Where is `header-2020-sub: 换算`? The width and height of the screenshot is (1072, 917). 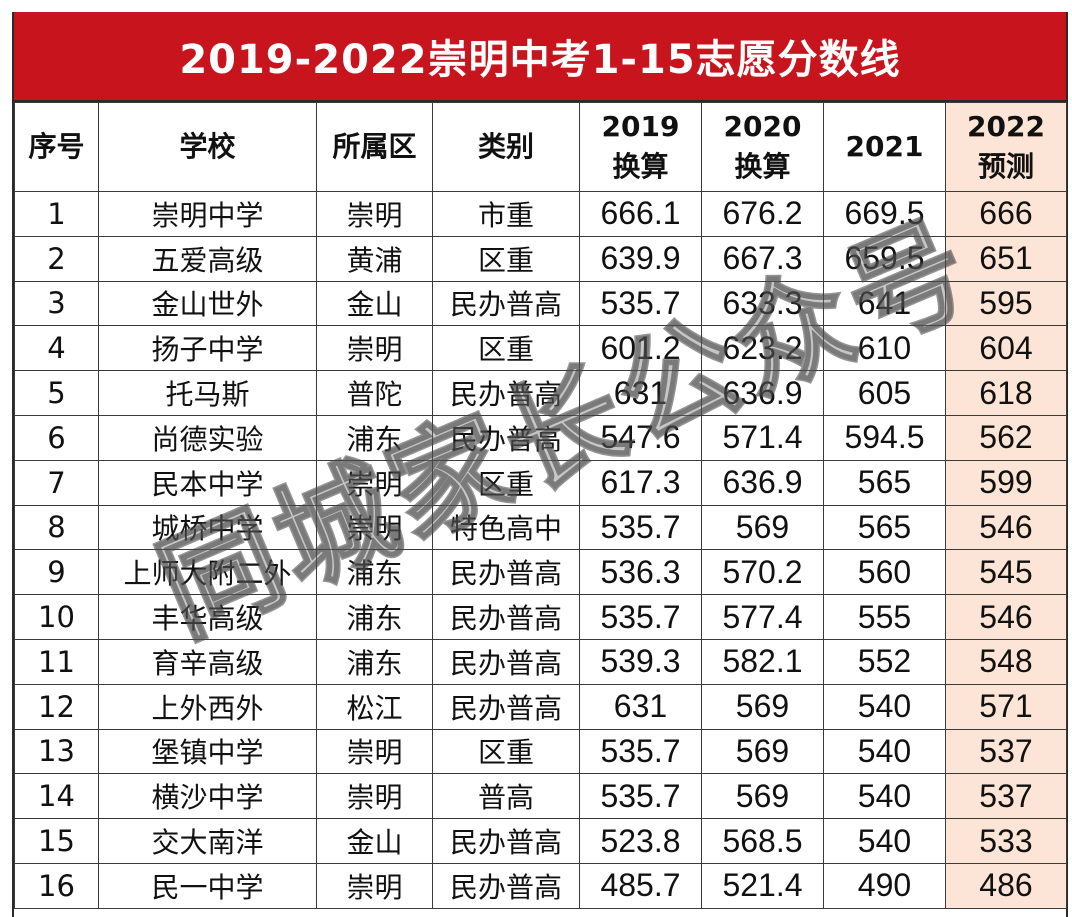 header-2020-sub: 换算 is located at coordinates (762, 166).